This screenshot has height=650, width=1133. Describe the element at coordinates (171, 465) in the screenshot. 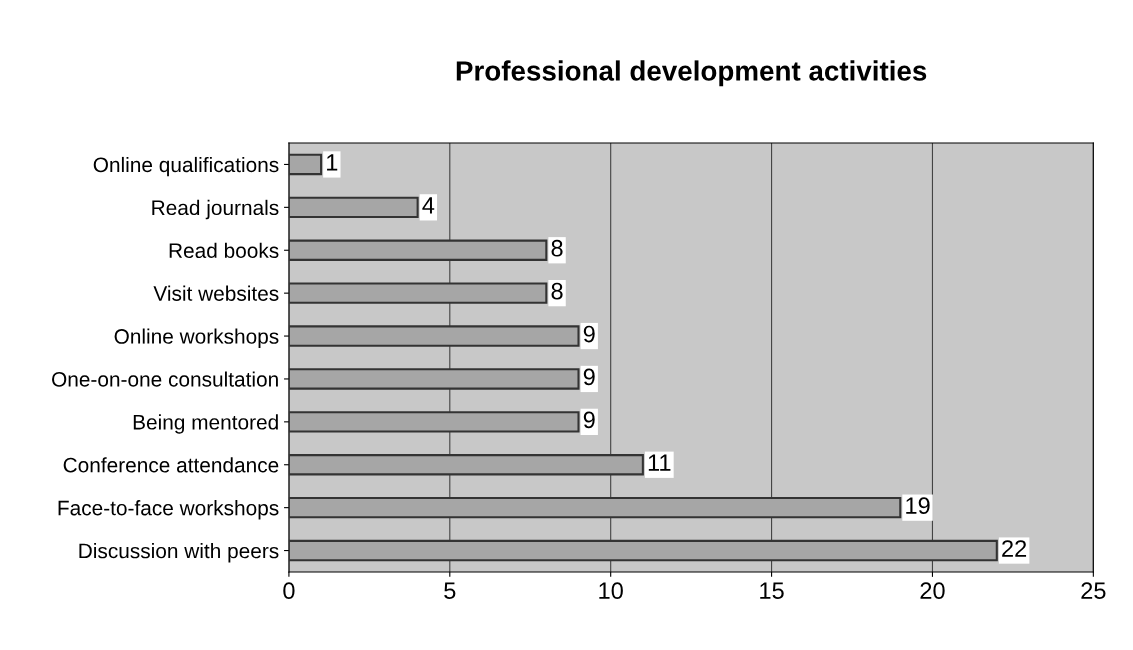

I see `y-tick-label: Conference attendance` at that location.